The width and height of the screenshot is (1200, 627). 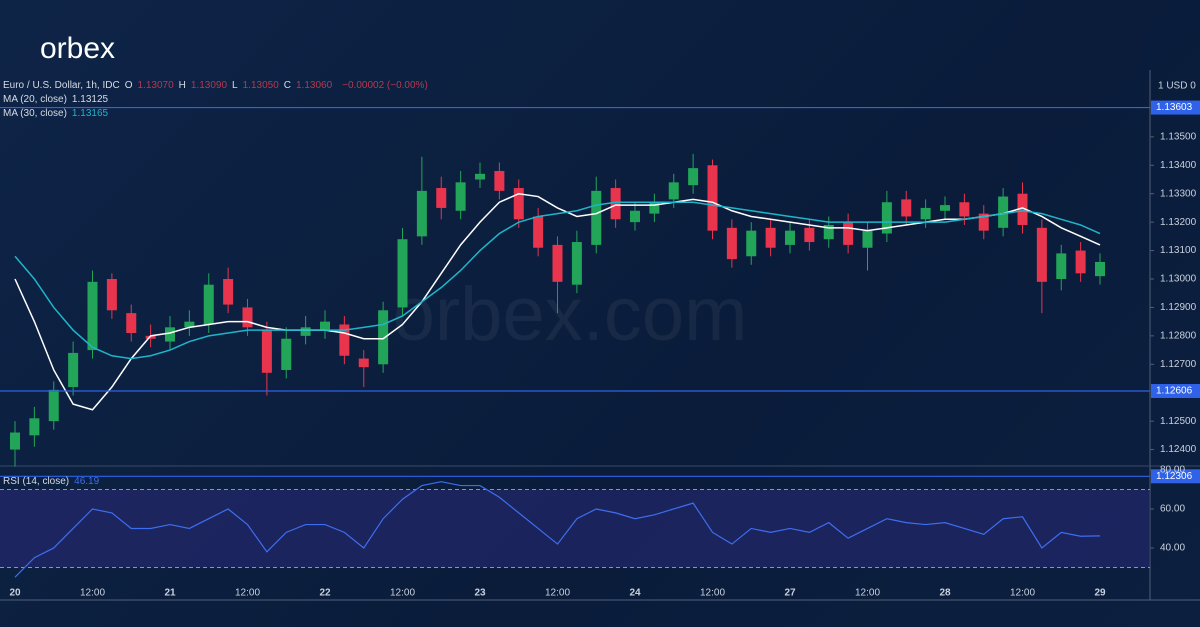 What do you see at coordinates (1172, 548) in the screenshot?
I see `y-tick-label: 40.00` at bounding box center [1172, 548].